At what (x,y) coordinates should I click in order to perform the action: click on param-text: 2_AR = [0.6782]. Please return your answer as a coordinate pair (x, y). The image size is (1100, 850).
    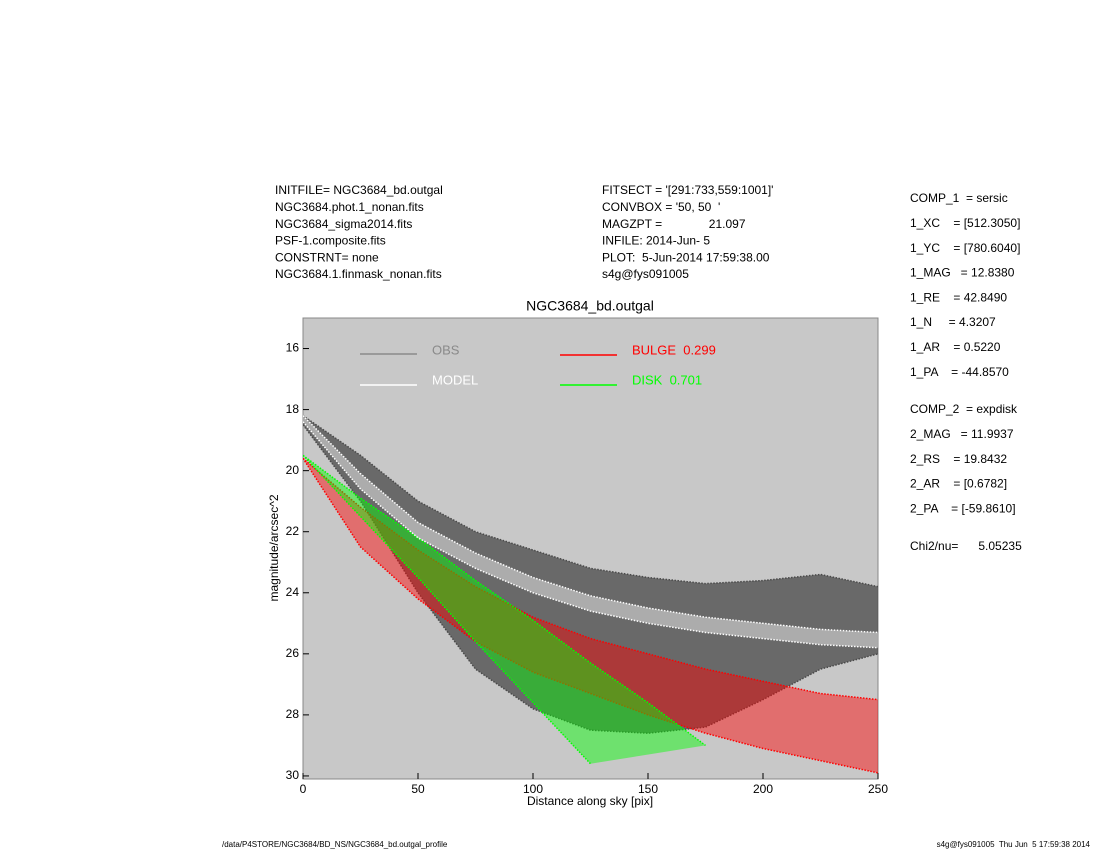
    Looking at the image, I should click on (958, 484).